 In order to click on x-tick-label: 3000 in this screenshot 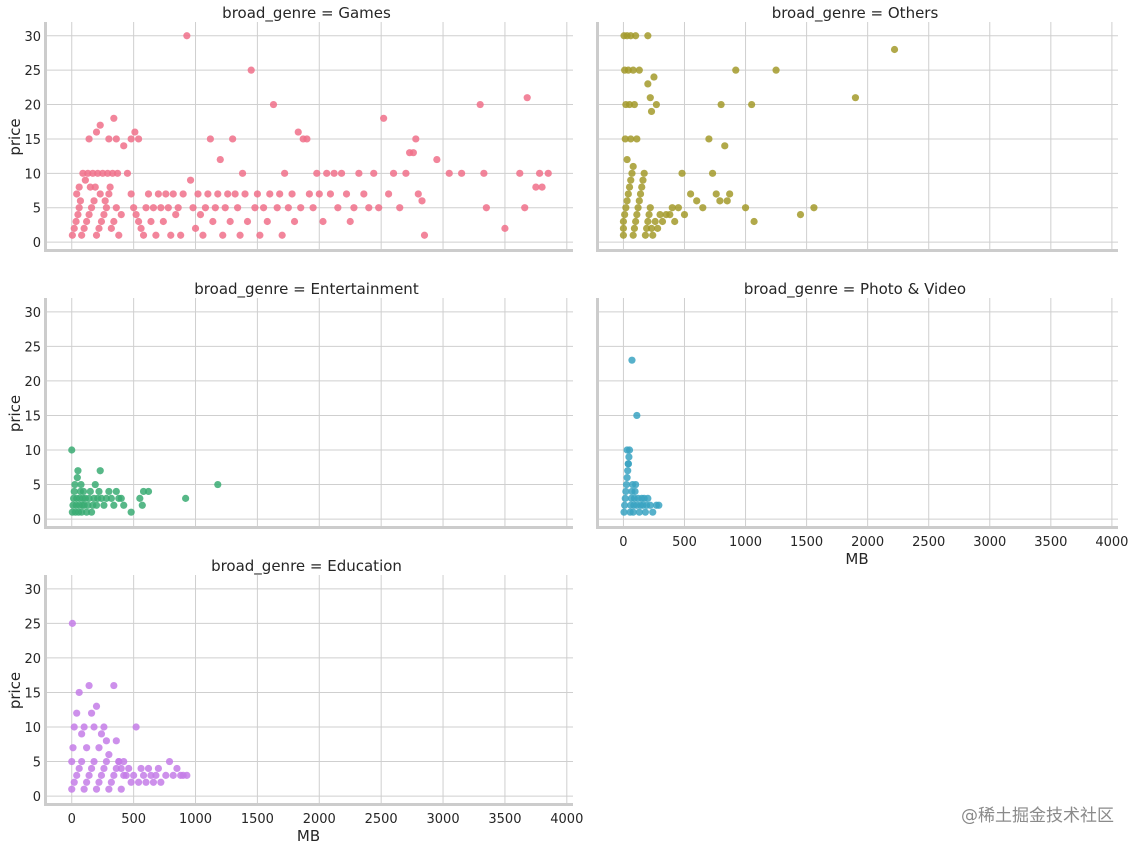, I will do `click(989, 542)`.